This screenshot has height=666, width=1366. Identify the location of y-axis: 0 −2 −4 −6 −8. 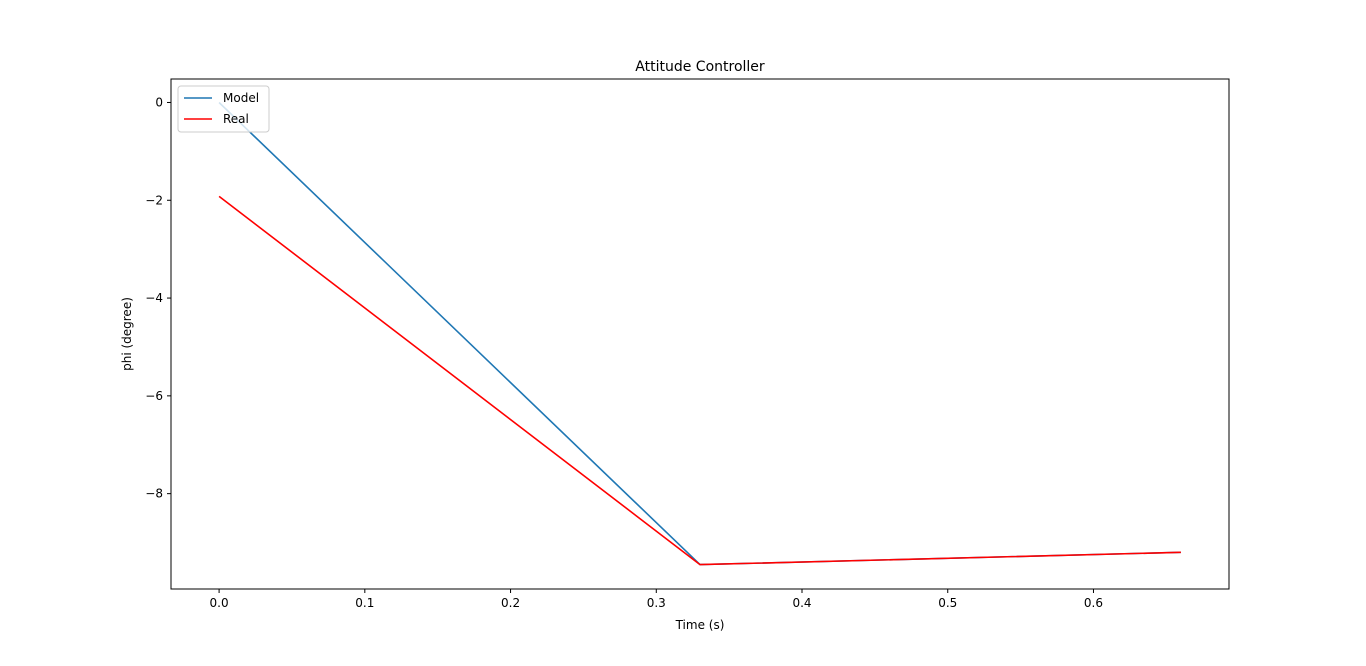
(158, 298).